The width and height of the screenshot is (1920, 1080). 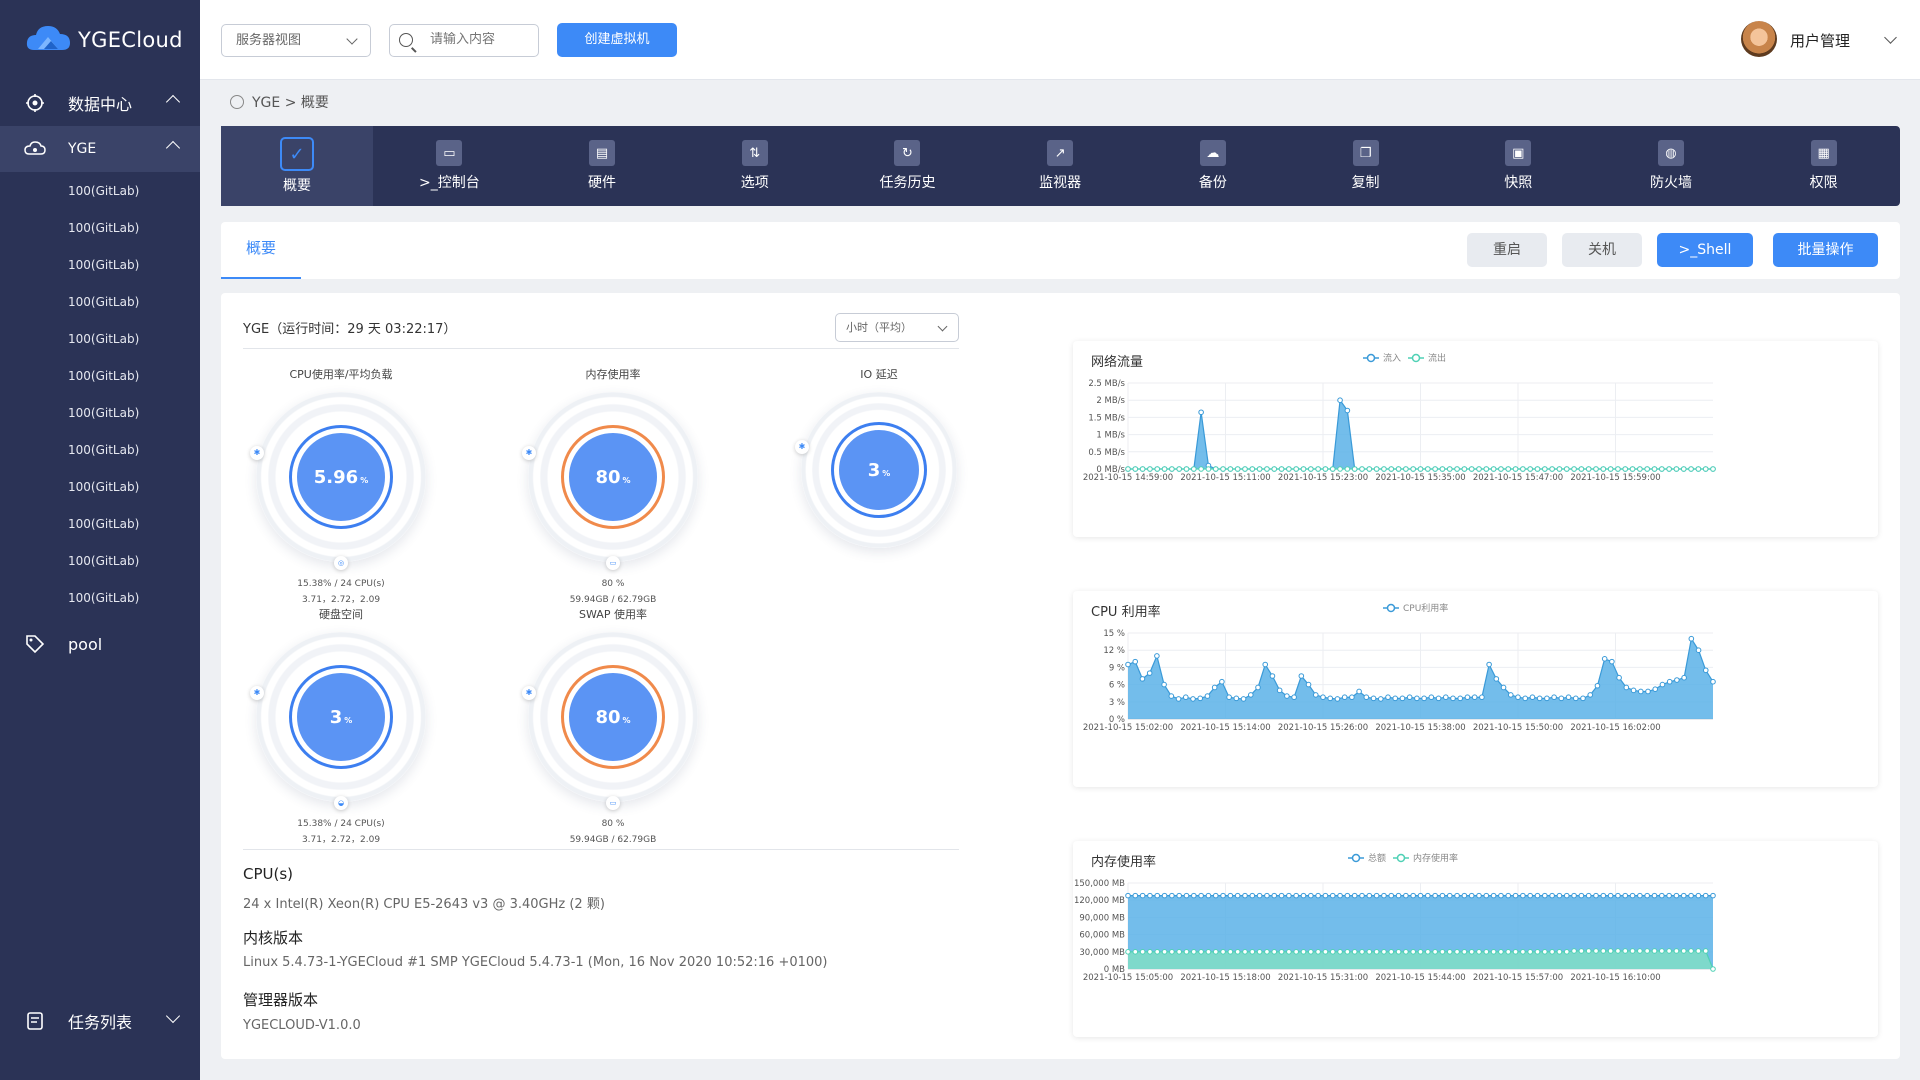 What do you see at coordinates (100, 149) in the screenshot?
I see `sidebar-item-yge: YGE` at bounding box center [100, 149].